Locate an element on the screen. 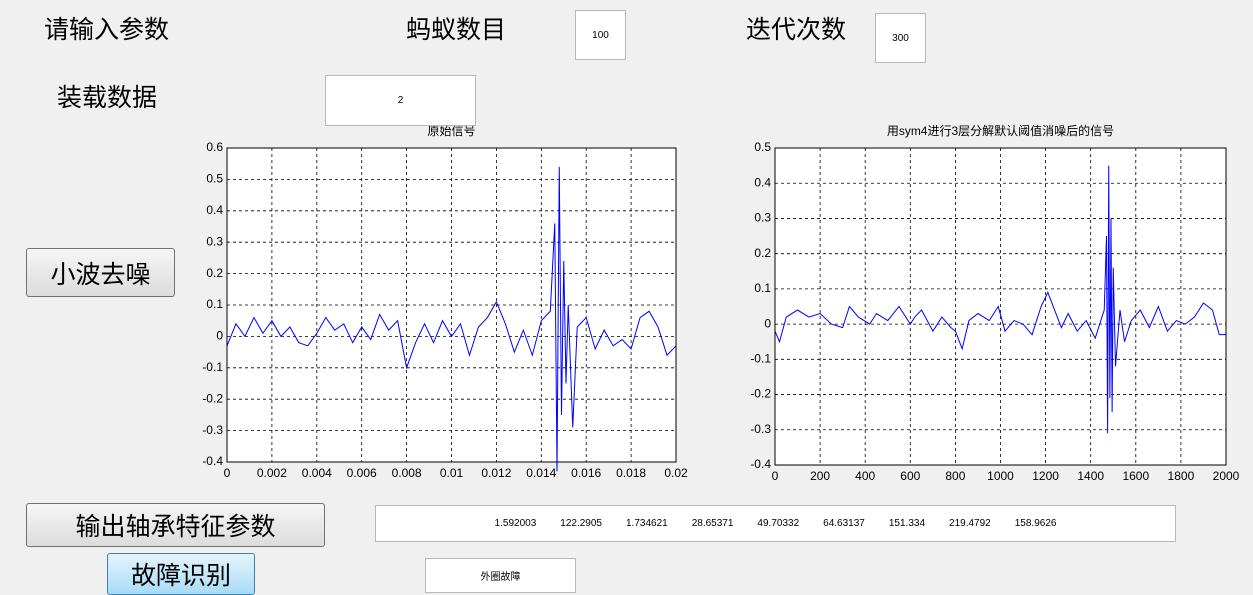 This screenshot has width=1253, height=595. chart-title: 用sym4进行3层分解默认阈值消噪后的信号 is located at coordinates (1000, 130).